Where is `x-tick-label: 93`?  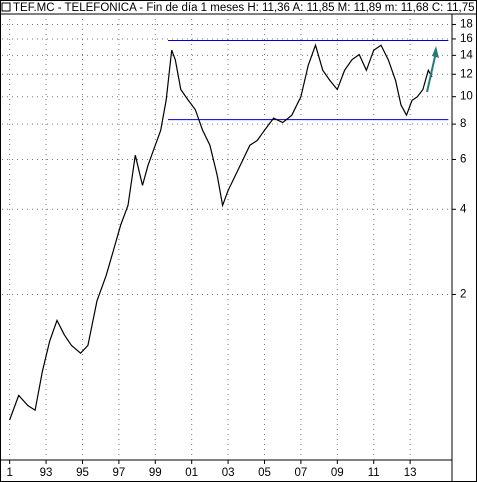
x-tick-label: 93 is located at coordinates (46, 473).